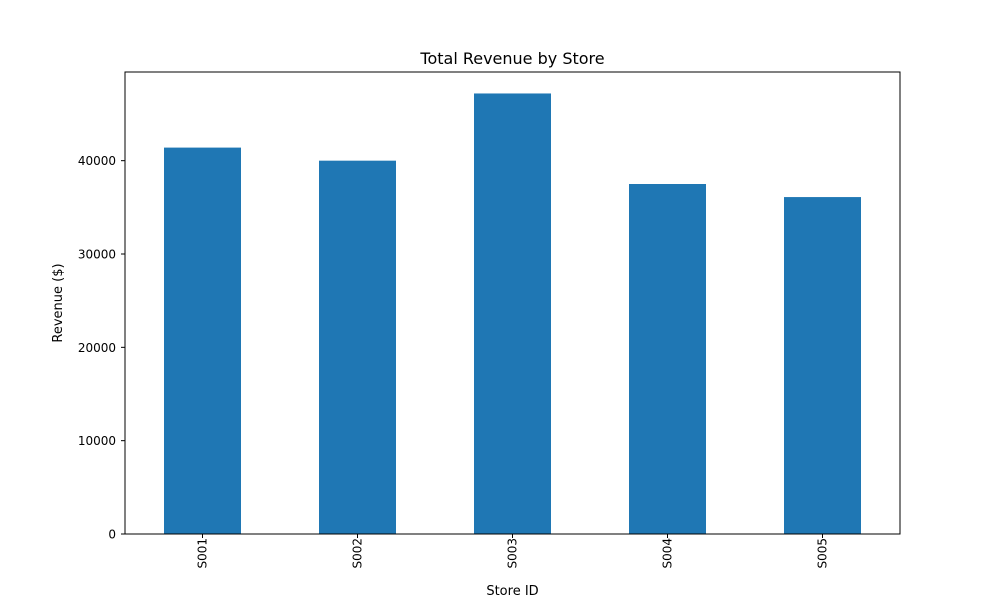  I want to click on y-tick-label: 40000, so click(97, 161).